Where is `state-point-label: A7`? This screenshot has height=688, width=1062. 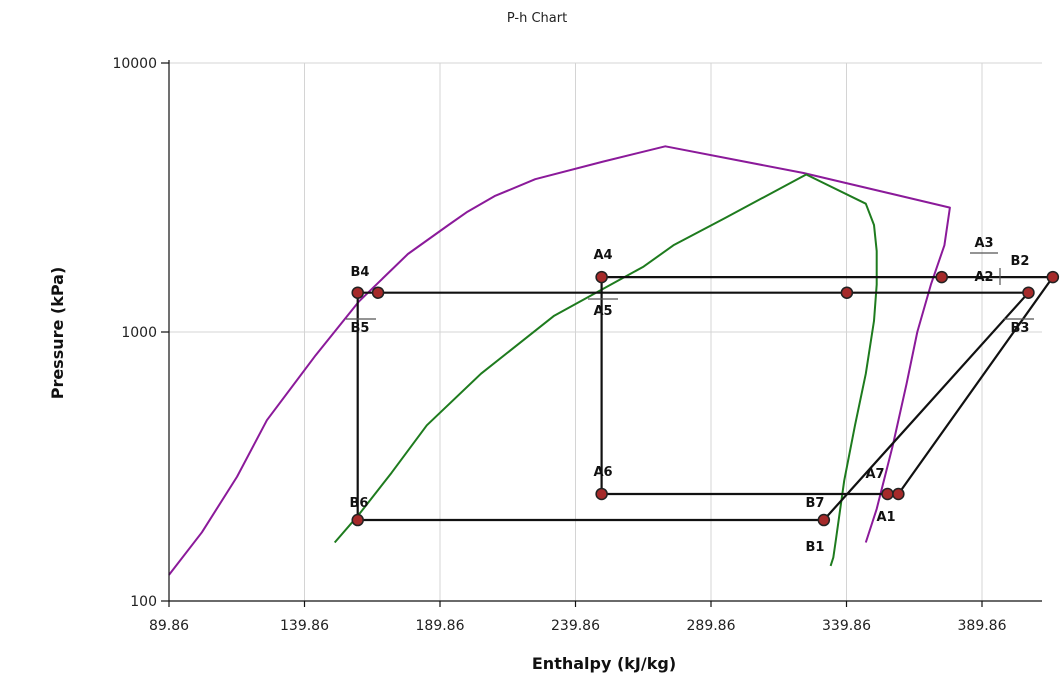 state-point-label: A7 is located at coordinates (874, 474).